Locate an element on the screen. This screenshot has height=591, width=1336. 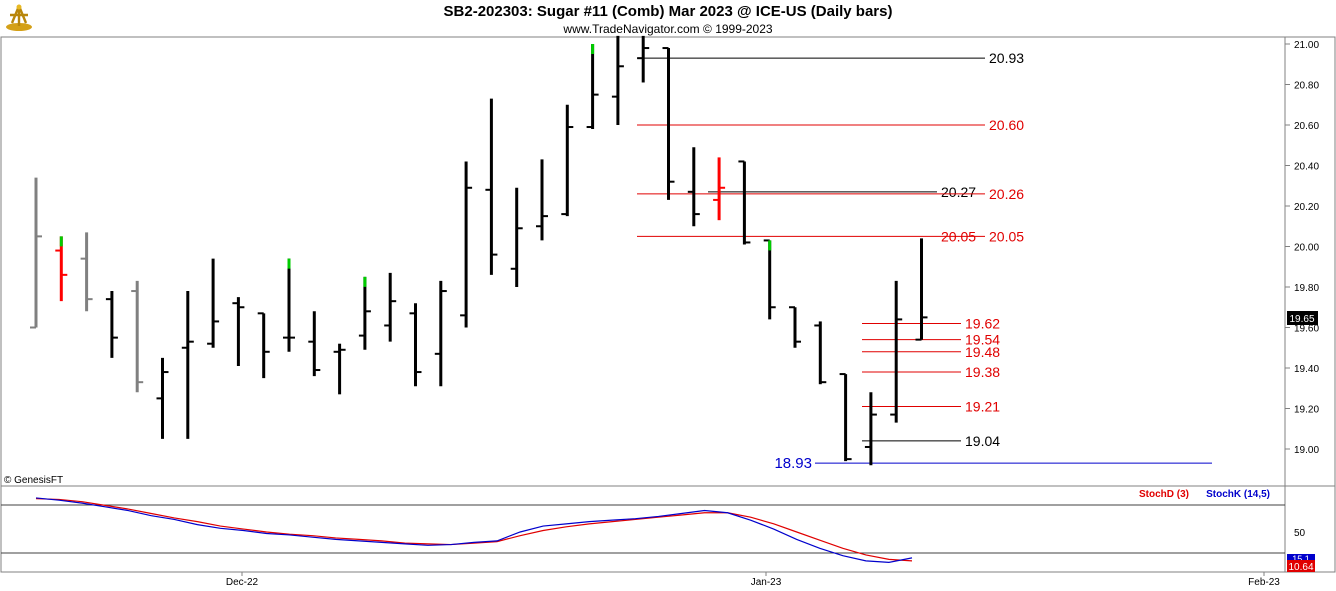
price-level-label: 20.60 is located at coordinates (1006, 125).